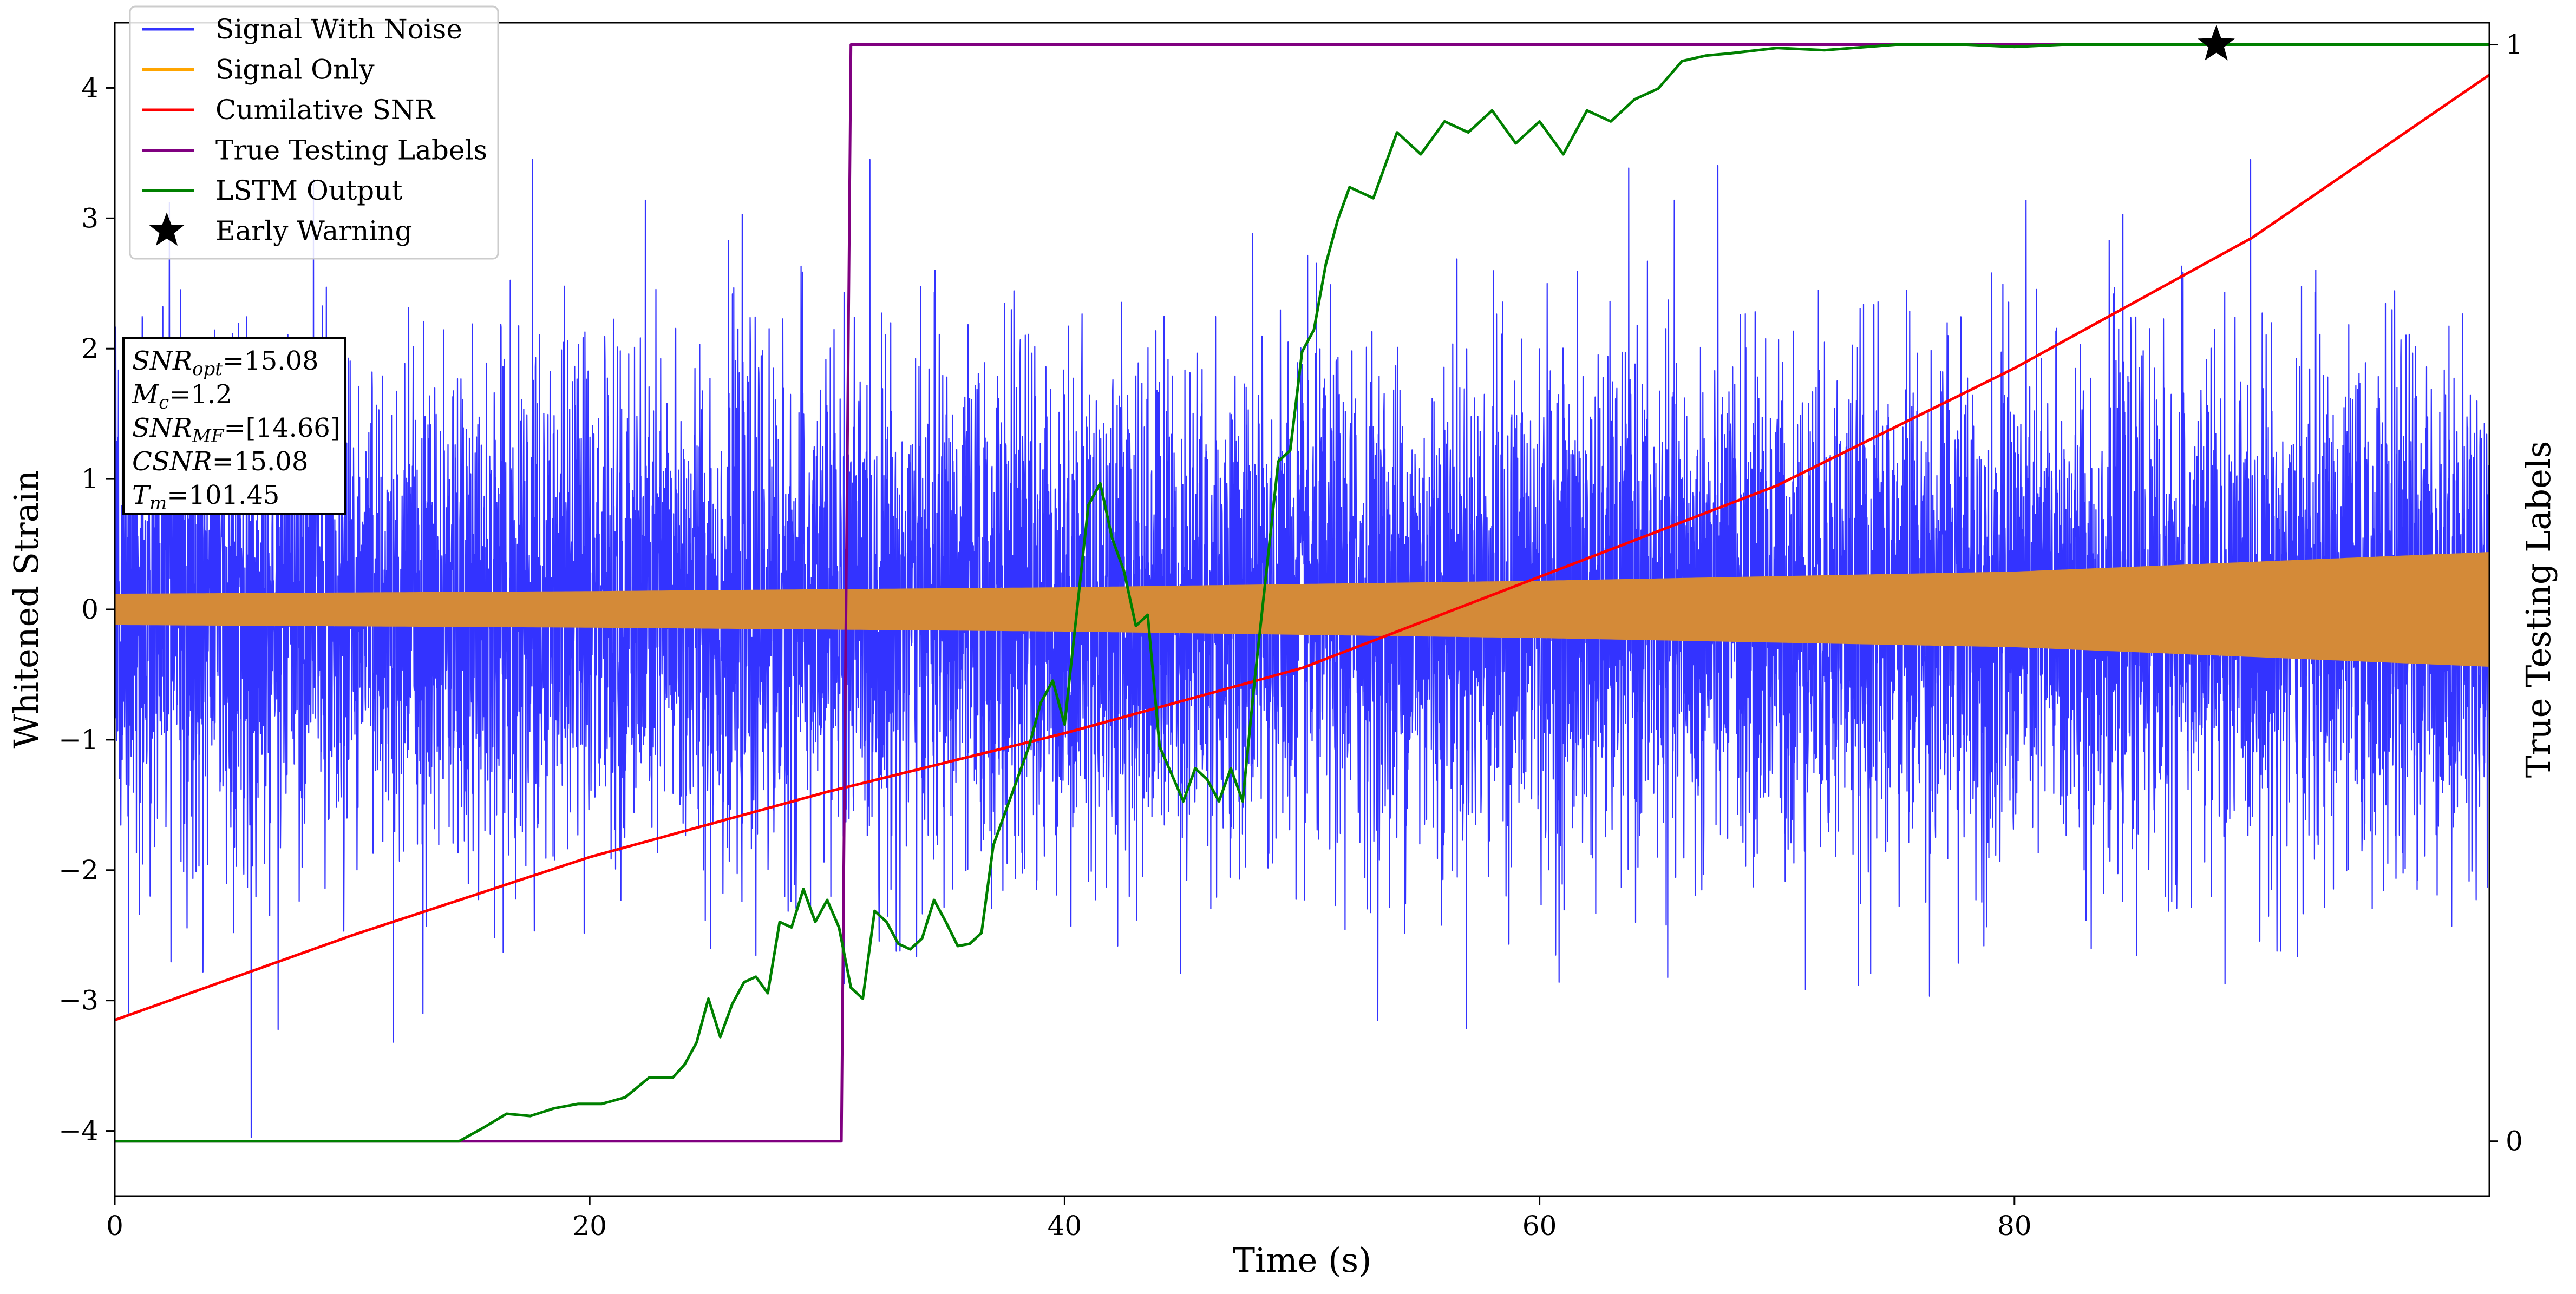 This screenshot has height=1294, width=2576. Describe the element at coordinates (2538, 609) in the screenshot. I see `y2-axis-label: True Testing Labels` at that location.